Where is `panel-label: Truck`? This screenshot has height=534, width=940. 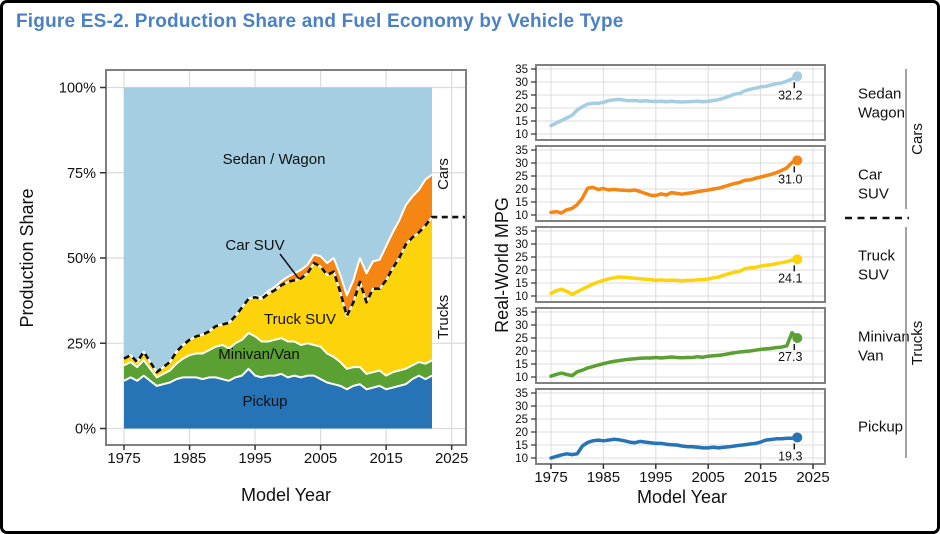 panel-label: Truck is located at coordinates (876, 256).